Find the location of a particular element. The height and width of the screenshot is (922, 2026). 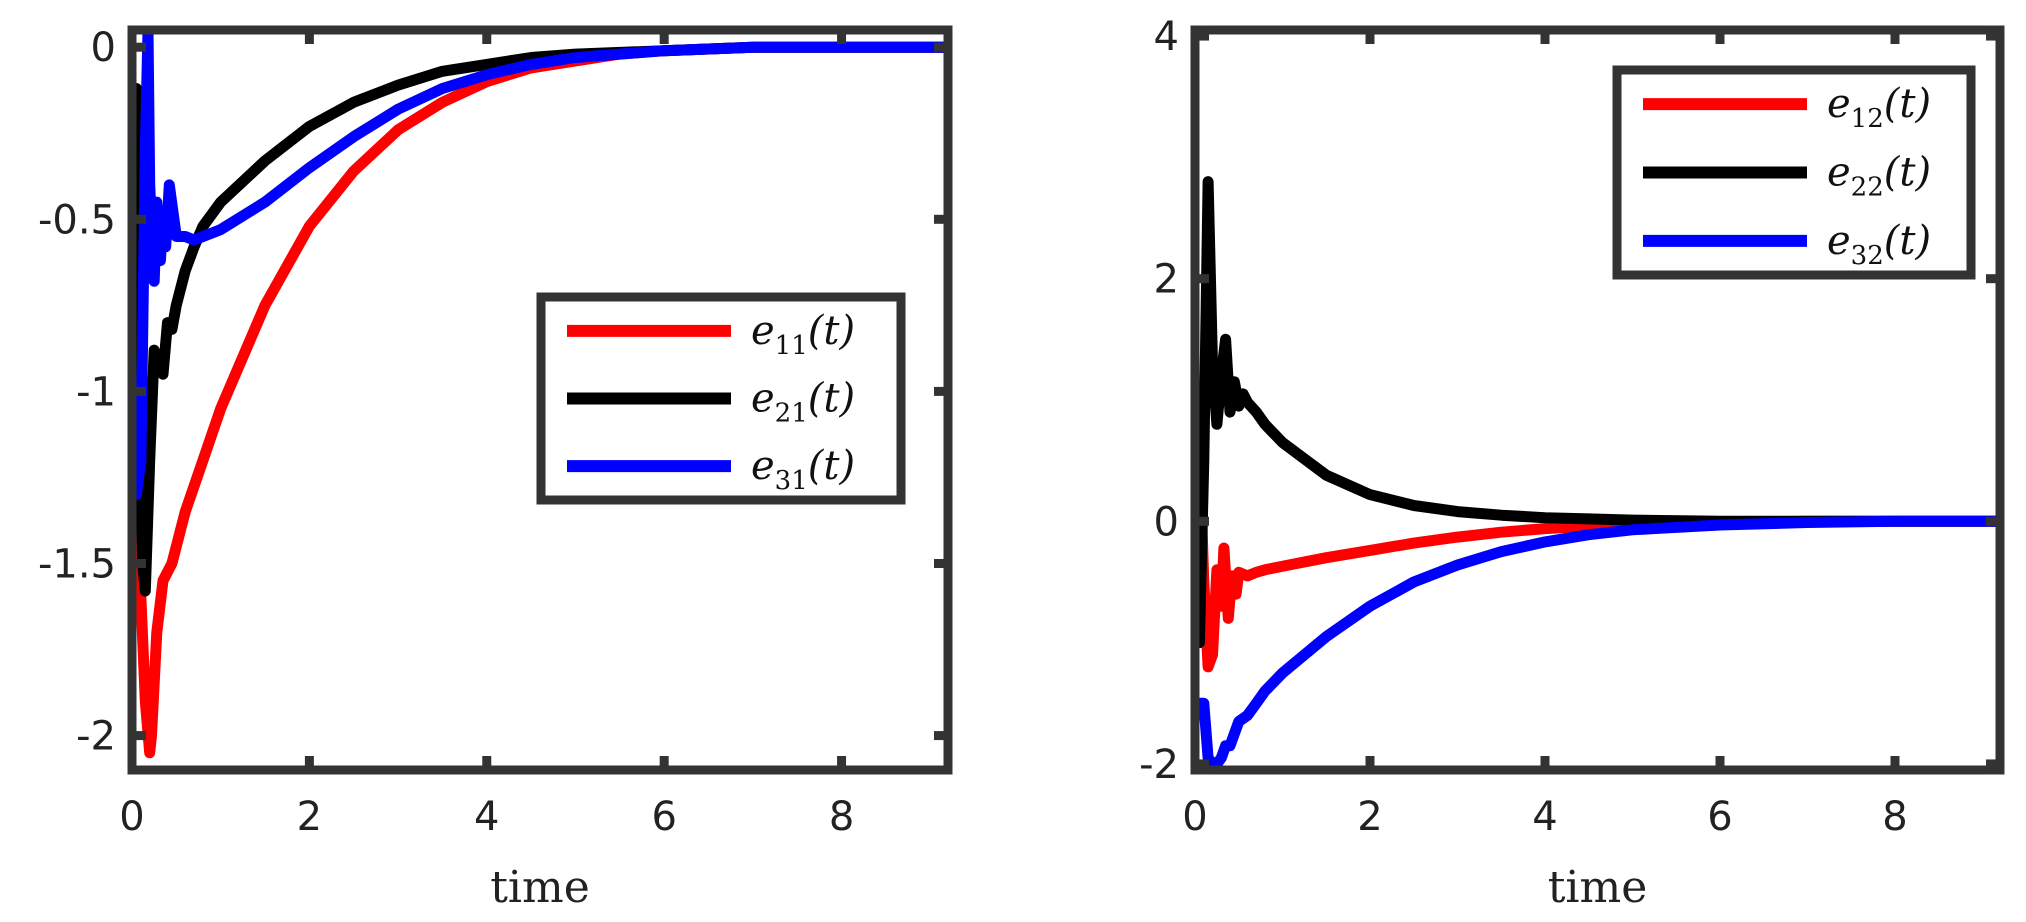

y-tick-label-left-2: -1 is located at coordinates (96, 392).